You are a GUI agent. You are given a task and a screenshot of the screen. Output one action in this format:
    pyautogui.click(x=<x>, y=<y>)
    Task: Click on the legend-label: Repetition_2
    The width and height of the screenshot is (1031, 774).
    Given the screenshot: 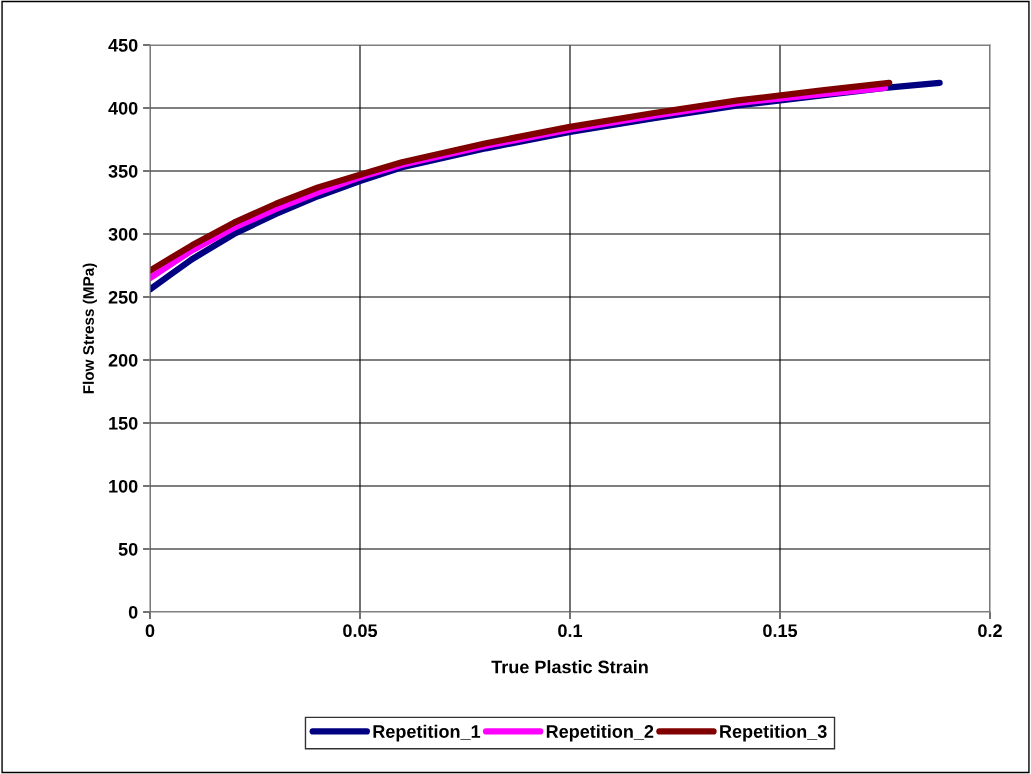 What is the action you would take?
    pyautogui.click(x=600, y=733)
    